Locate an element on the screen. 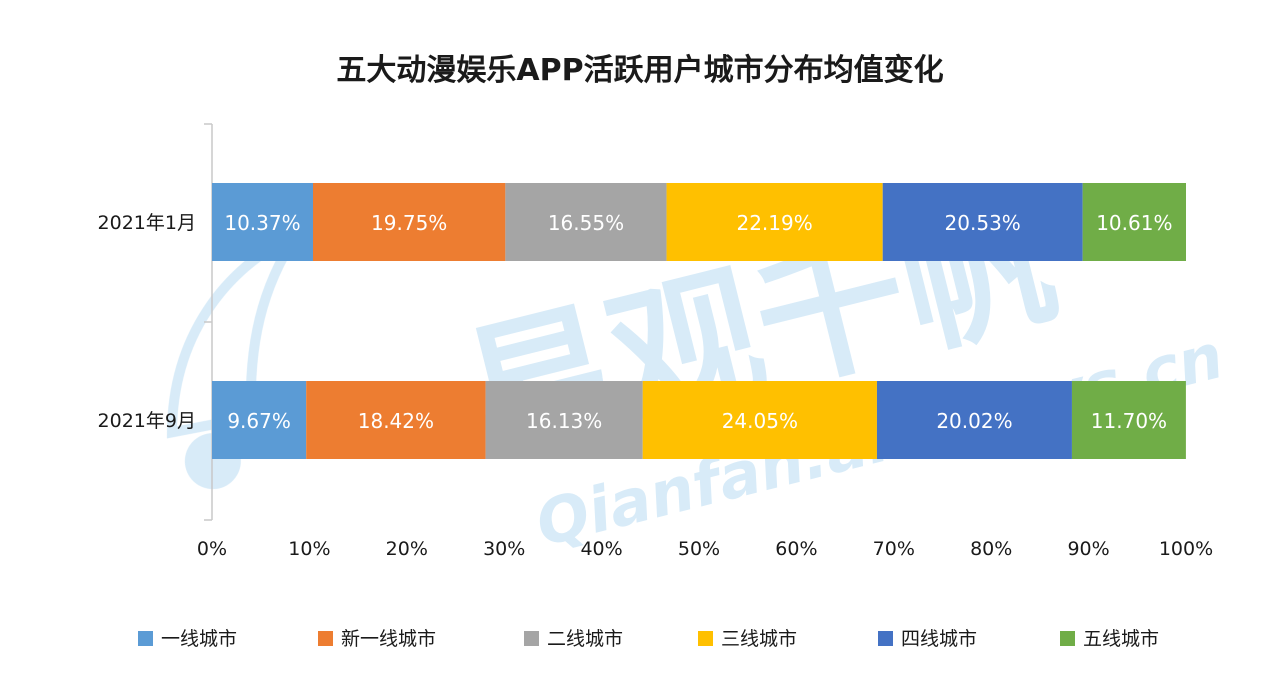  y-tick-label: 2021年9月 is located at coordinates (147, 421).